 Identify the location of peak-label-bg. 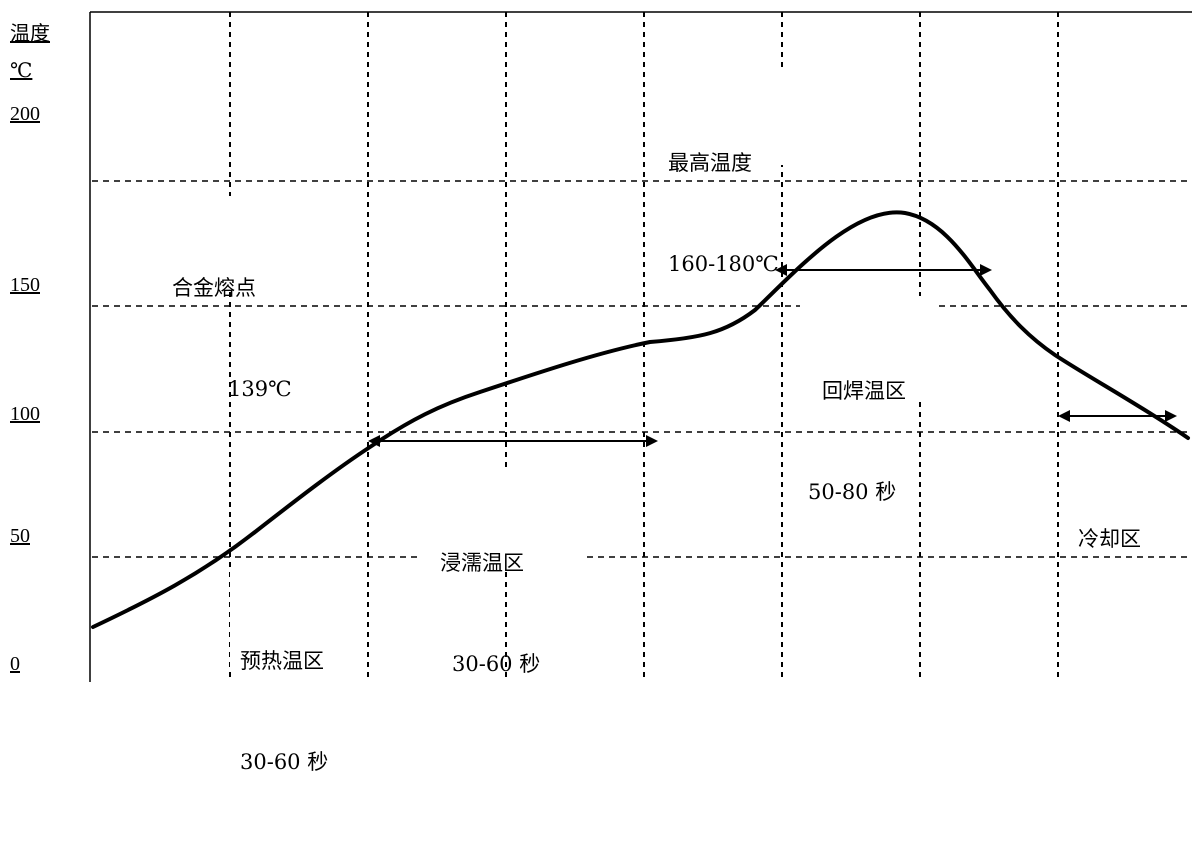
(728, 117).